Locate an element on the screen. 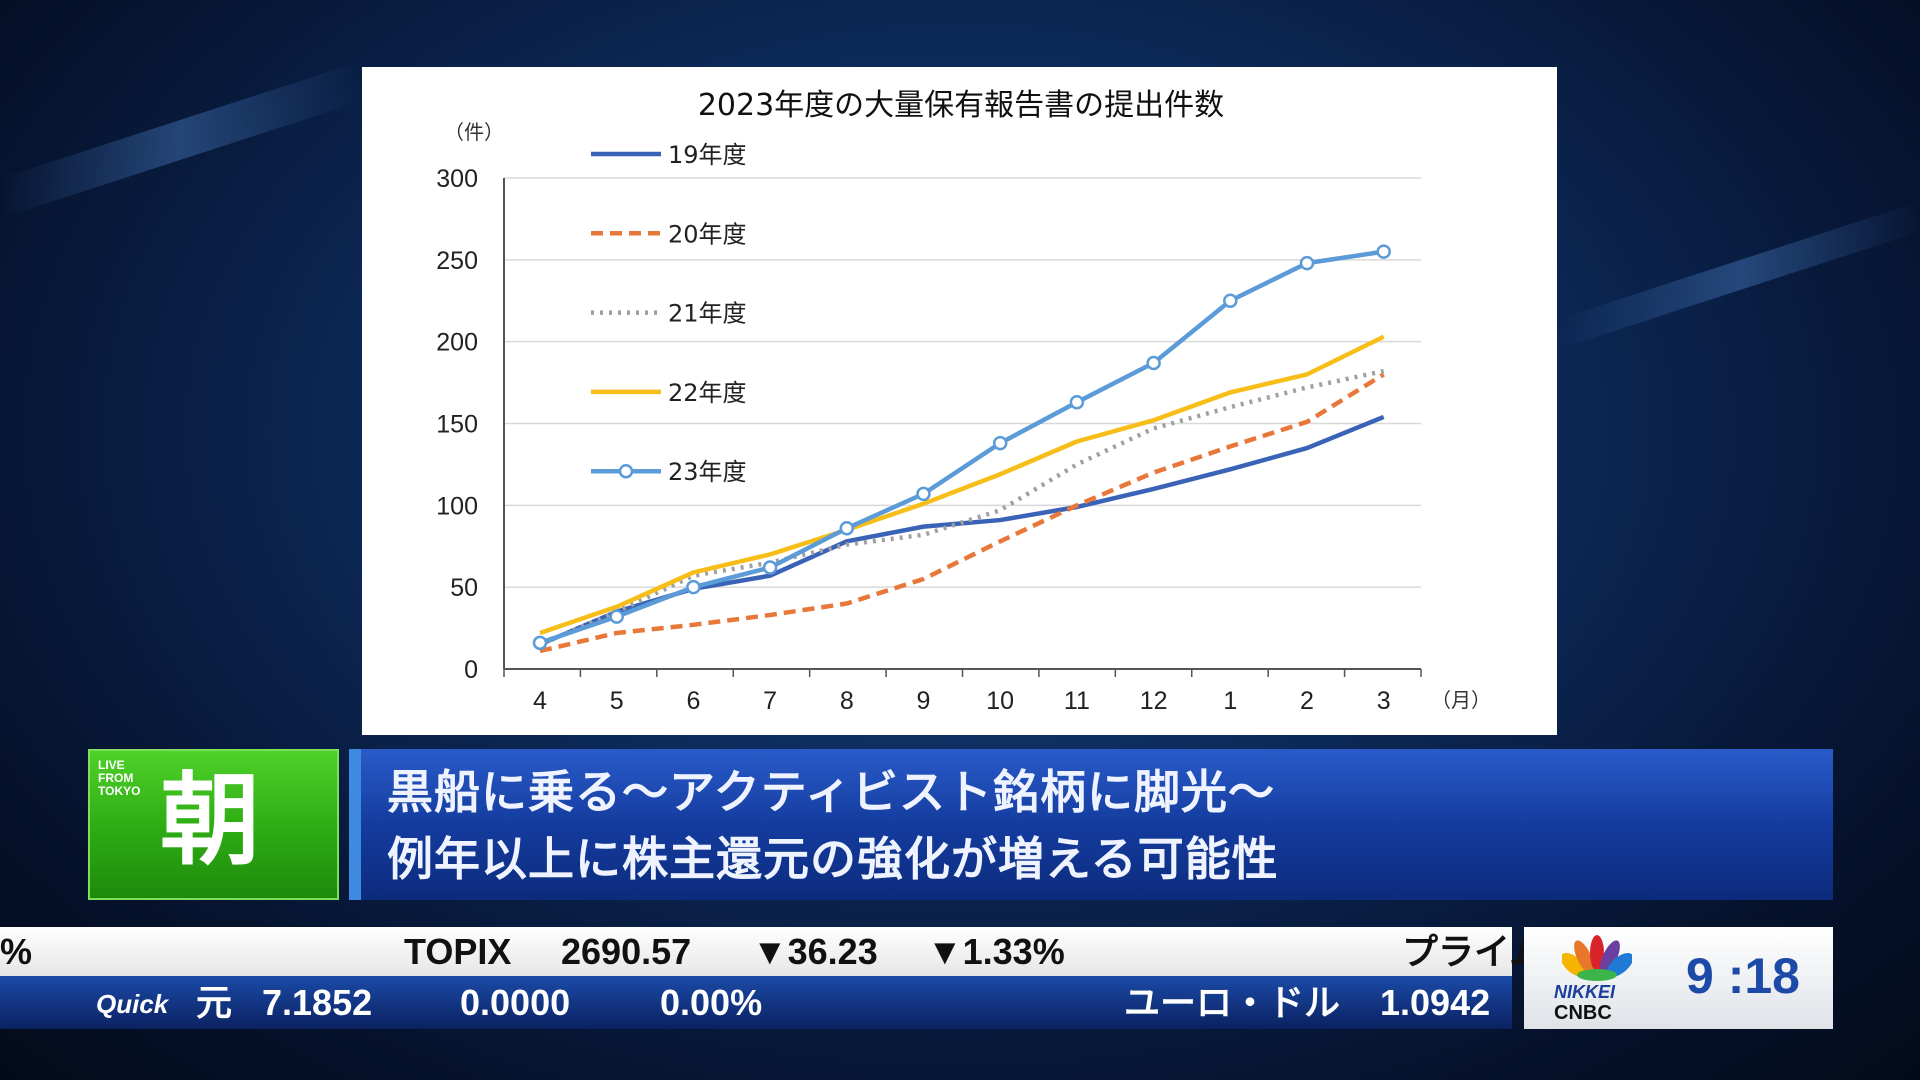 This screenshot has width=1920, height=1080. legend-label: 21年度 is located at coordinates (707, 314).